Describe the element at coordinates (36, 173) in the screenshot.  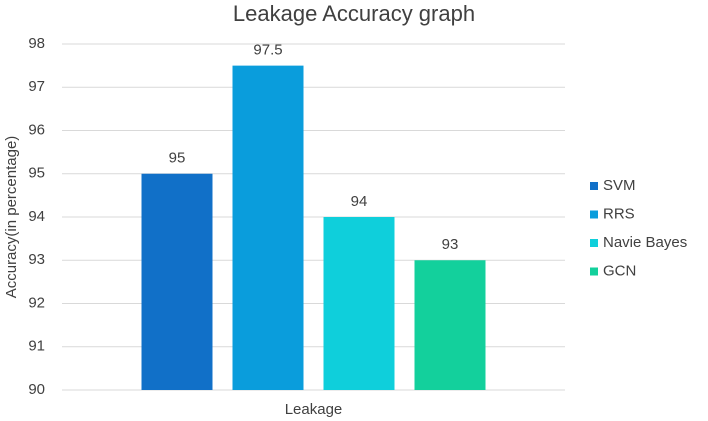
I see `y-tick-label: 95` at that location.